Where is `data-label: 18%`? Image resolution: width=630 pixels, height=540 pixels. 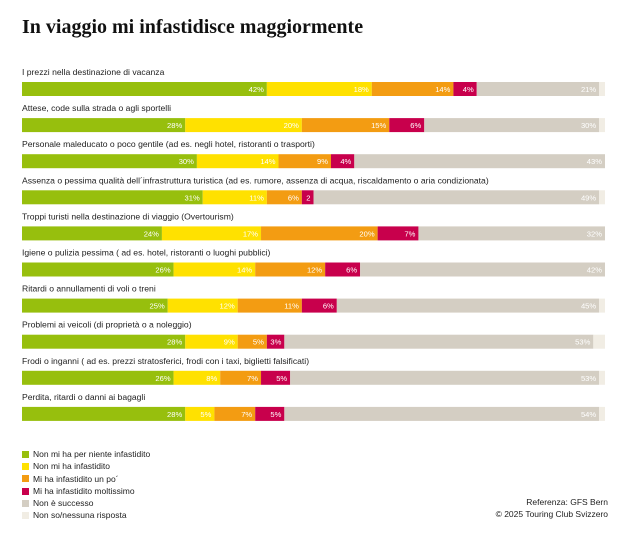
data-label: 18% is located at coordinates (361, 89).